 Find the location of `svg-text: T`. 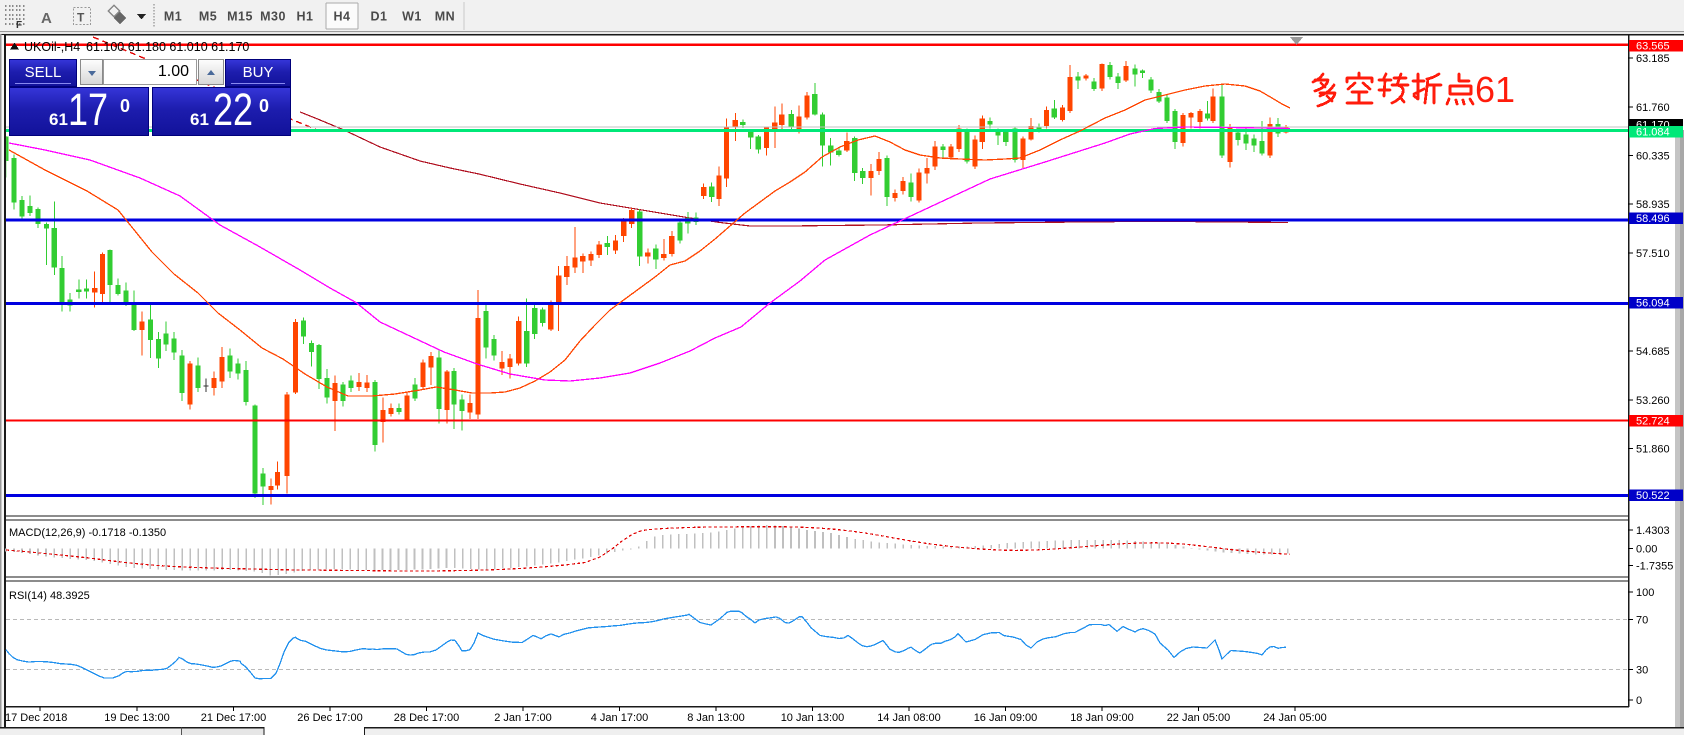

svg-text: T is located at coordinates (81, 18).